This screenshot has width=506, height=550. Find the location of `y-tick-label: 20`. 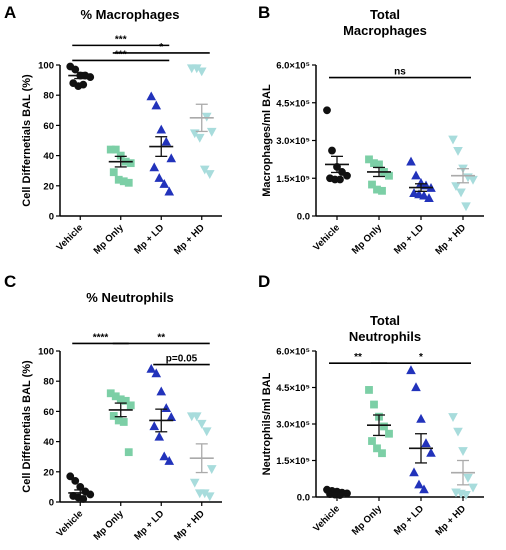

y-tick-label: 20 is located at coordinates (48, 186).